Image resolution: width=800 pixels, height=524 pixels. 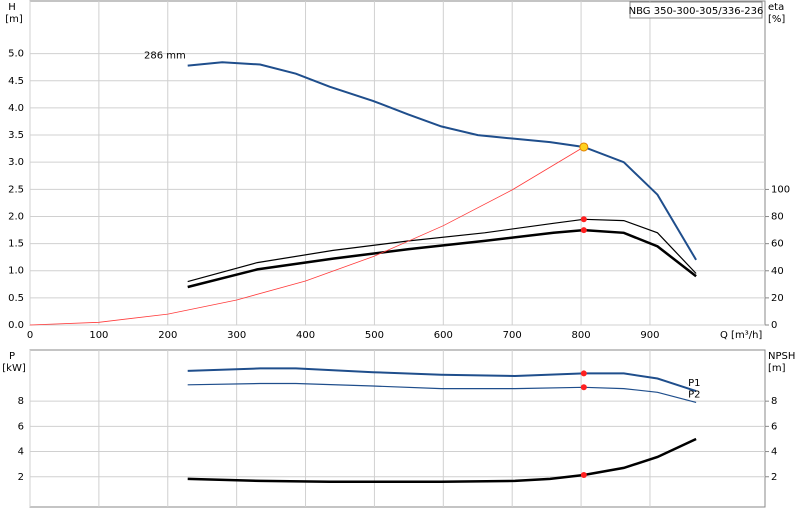 I want to click on x-tick-label: 600, so click(x=443, y=335).